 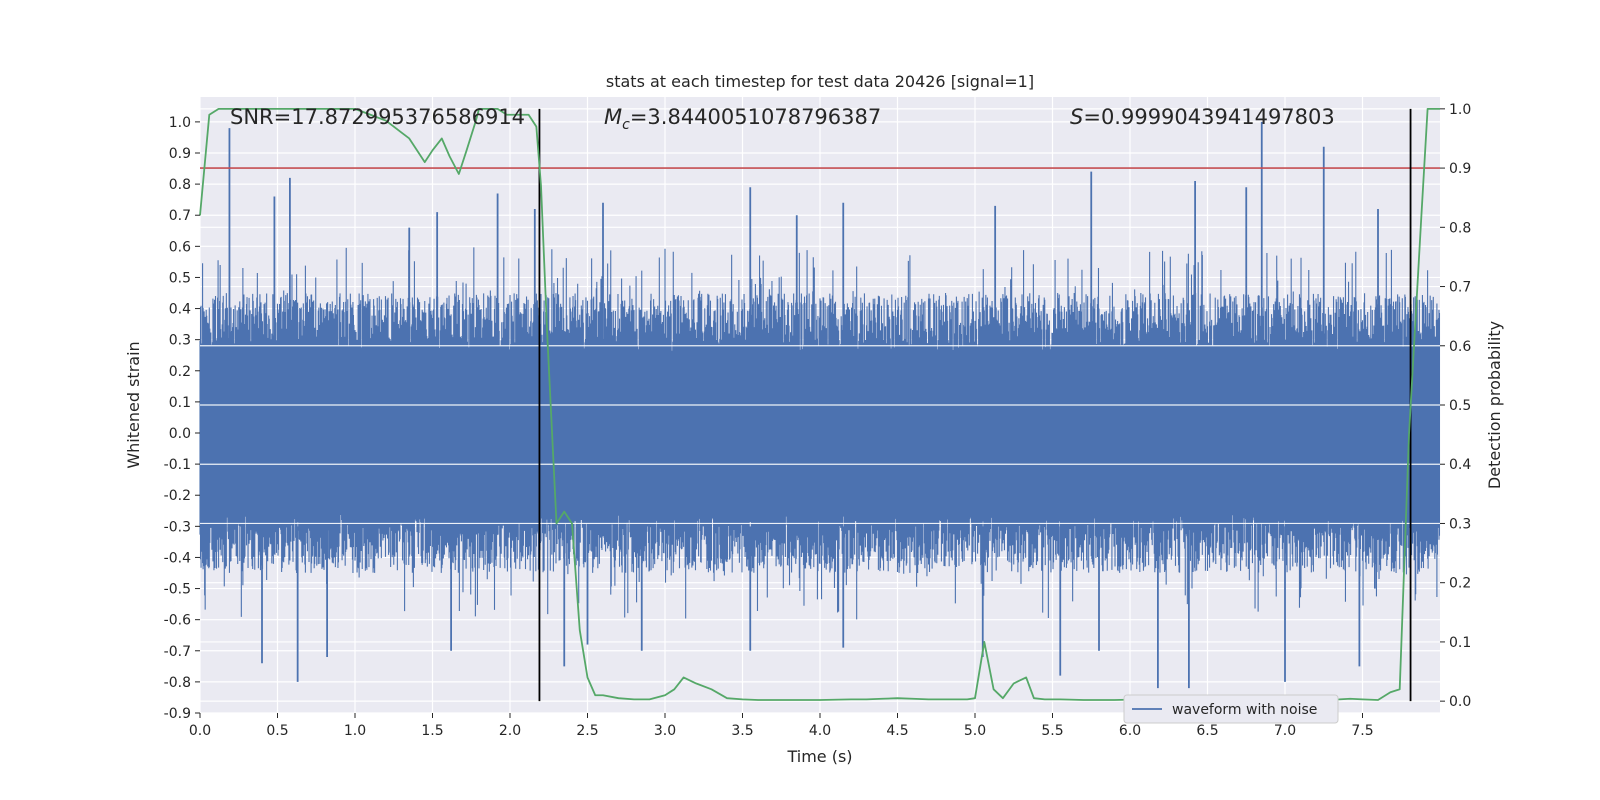 What do you see at coordinates (1460, 288) in the screenshot?
I see `y2-tick-label: 0.7` at bounding box center [1460, 288].